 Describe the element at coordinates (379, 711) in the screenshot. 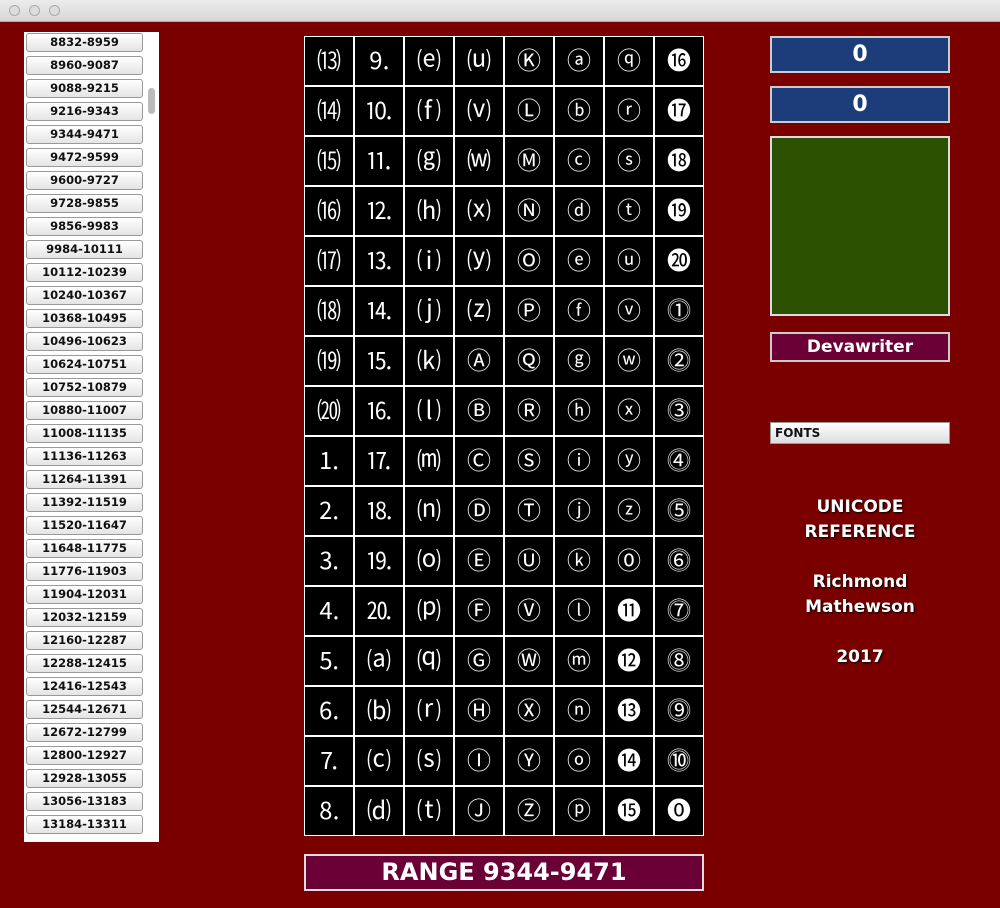

I see `glyph-cell: ⒝` at that location.